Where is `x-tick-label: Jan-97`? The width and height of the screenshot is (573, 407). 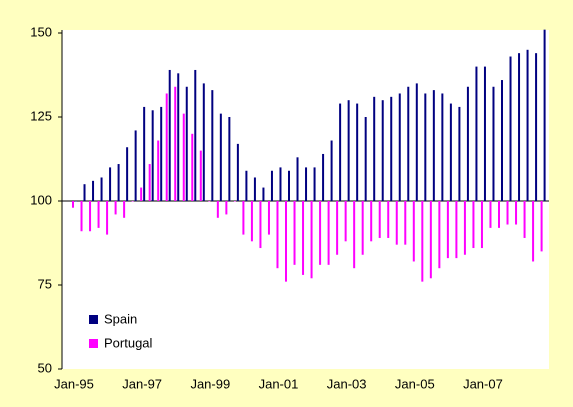 x-tick-label: Jan-97 is located at coordinates (142, 383).